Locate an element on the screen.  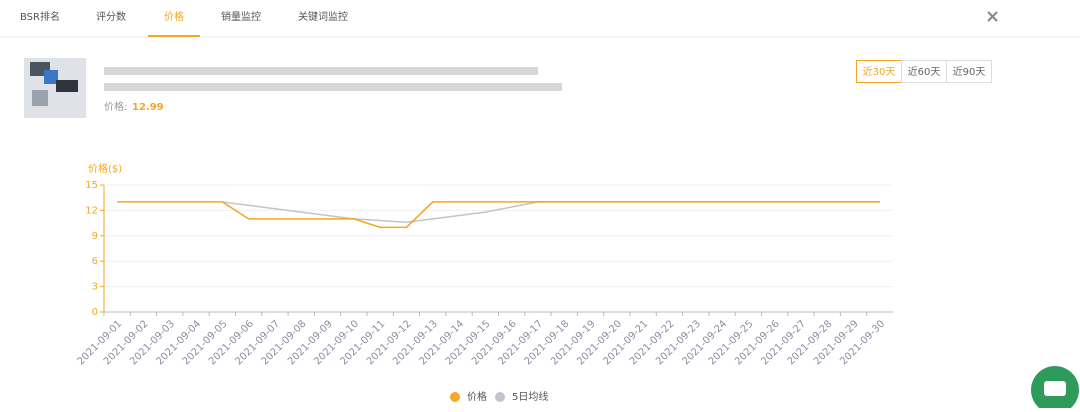
product-image is located at coordinates (55, 88).